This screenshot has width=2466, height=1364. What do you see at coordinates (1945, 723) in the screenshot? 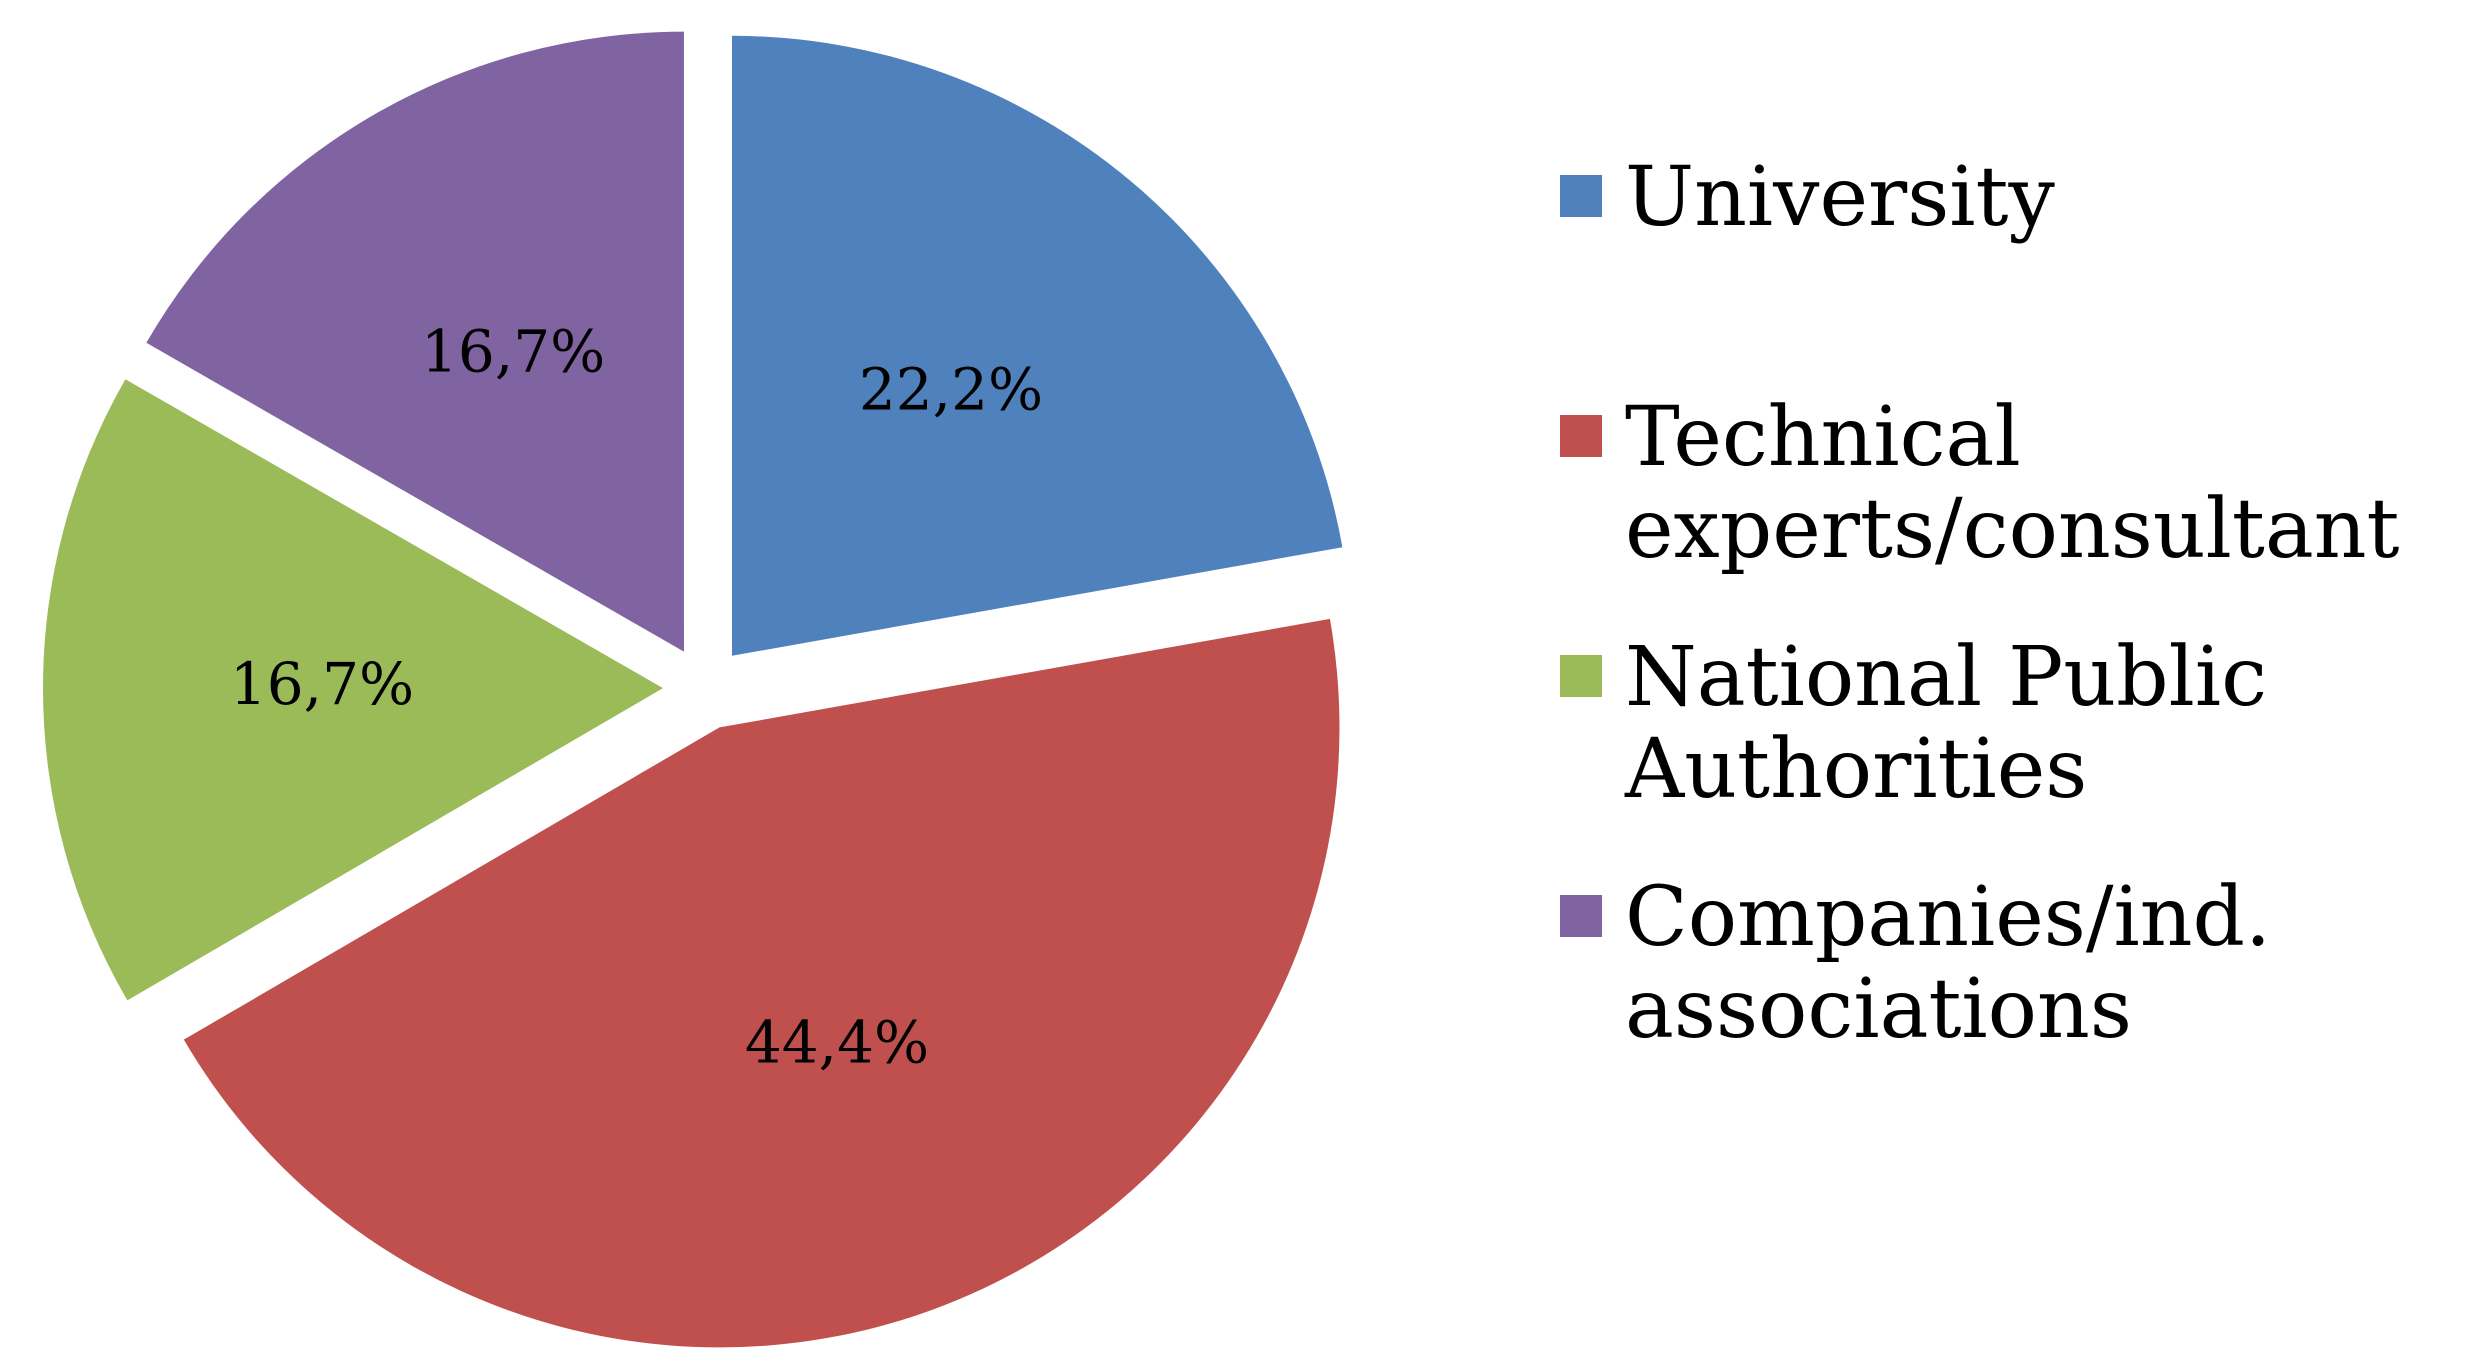
I see `legend-label: National Public Authorities` at bounding box center [1945, 723].